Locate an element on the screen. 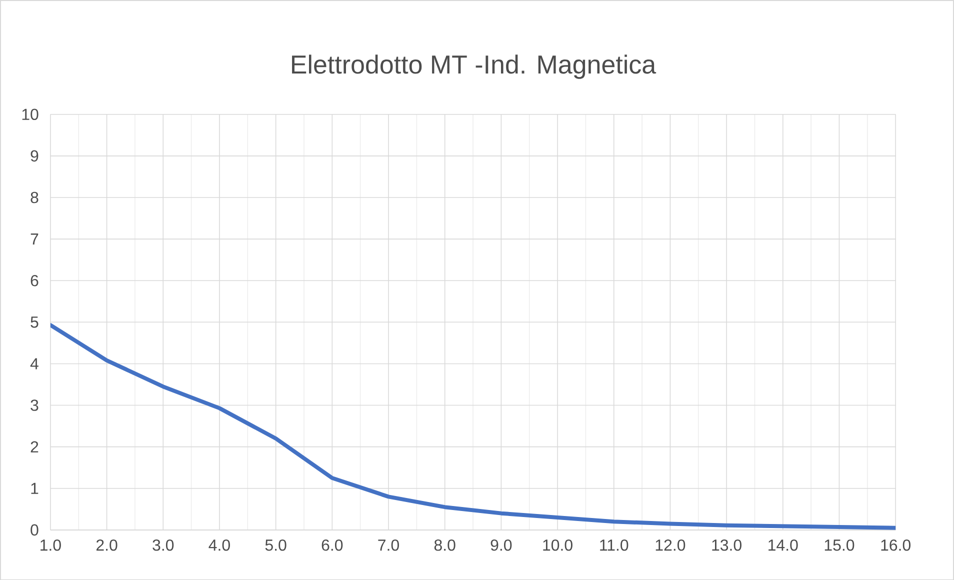 The image size is (954, 580). y-tick-label: 5 is located at coordinates (34, 322).